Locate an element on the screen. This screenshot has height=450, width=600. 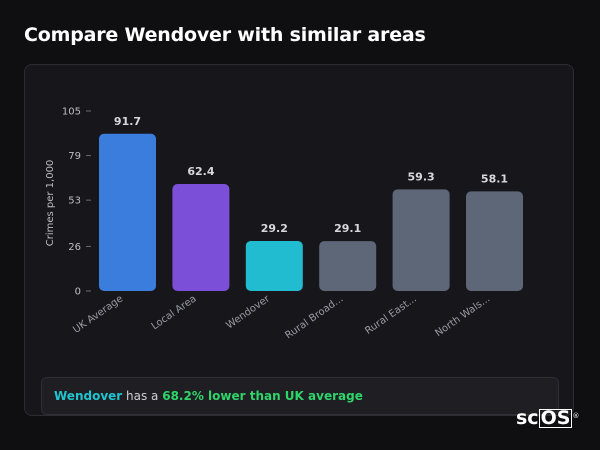
y-tick-label: 53 is located at coordinates (74, 201).